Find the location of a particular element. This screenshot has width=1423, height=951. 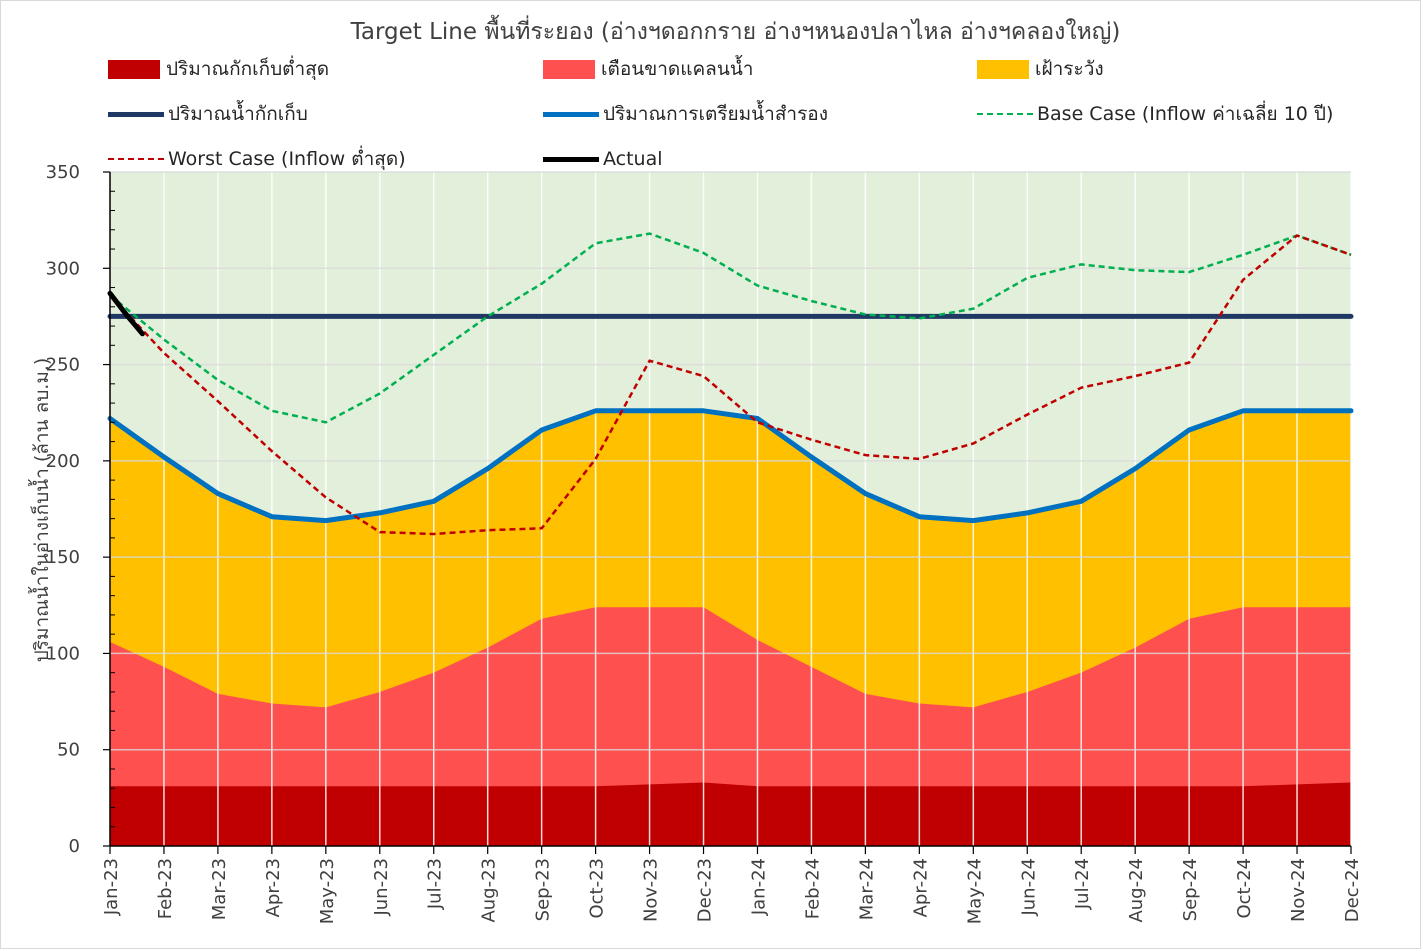

x-tick-label: Apr-24 is located at coordinates (920, 887).